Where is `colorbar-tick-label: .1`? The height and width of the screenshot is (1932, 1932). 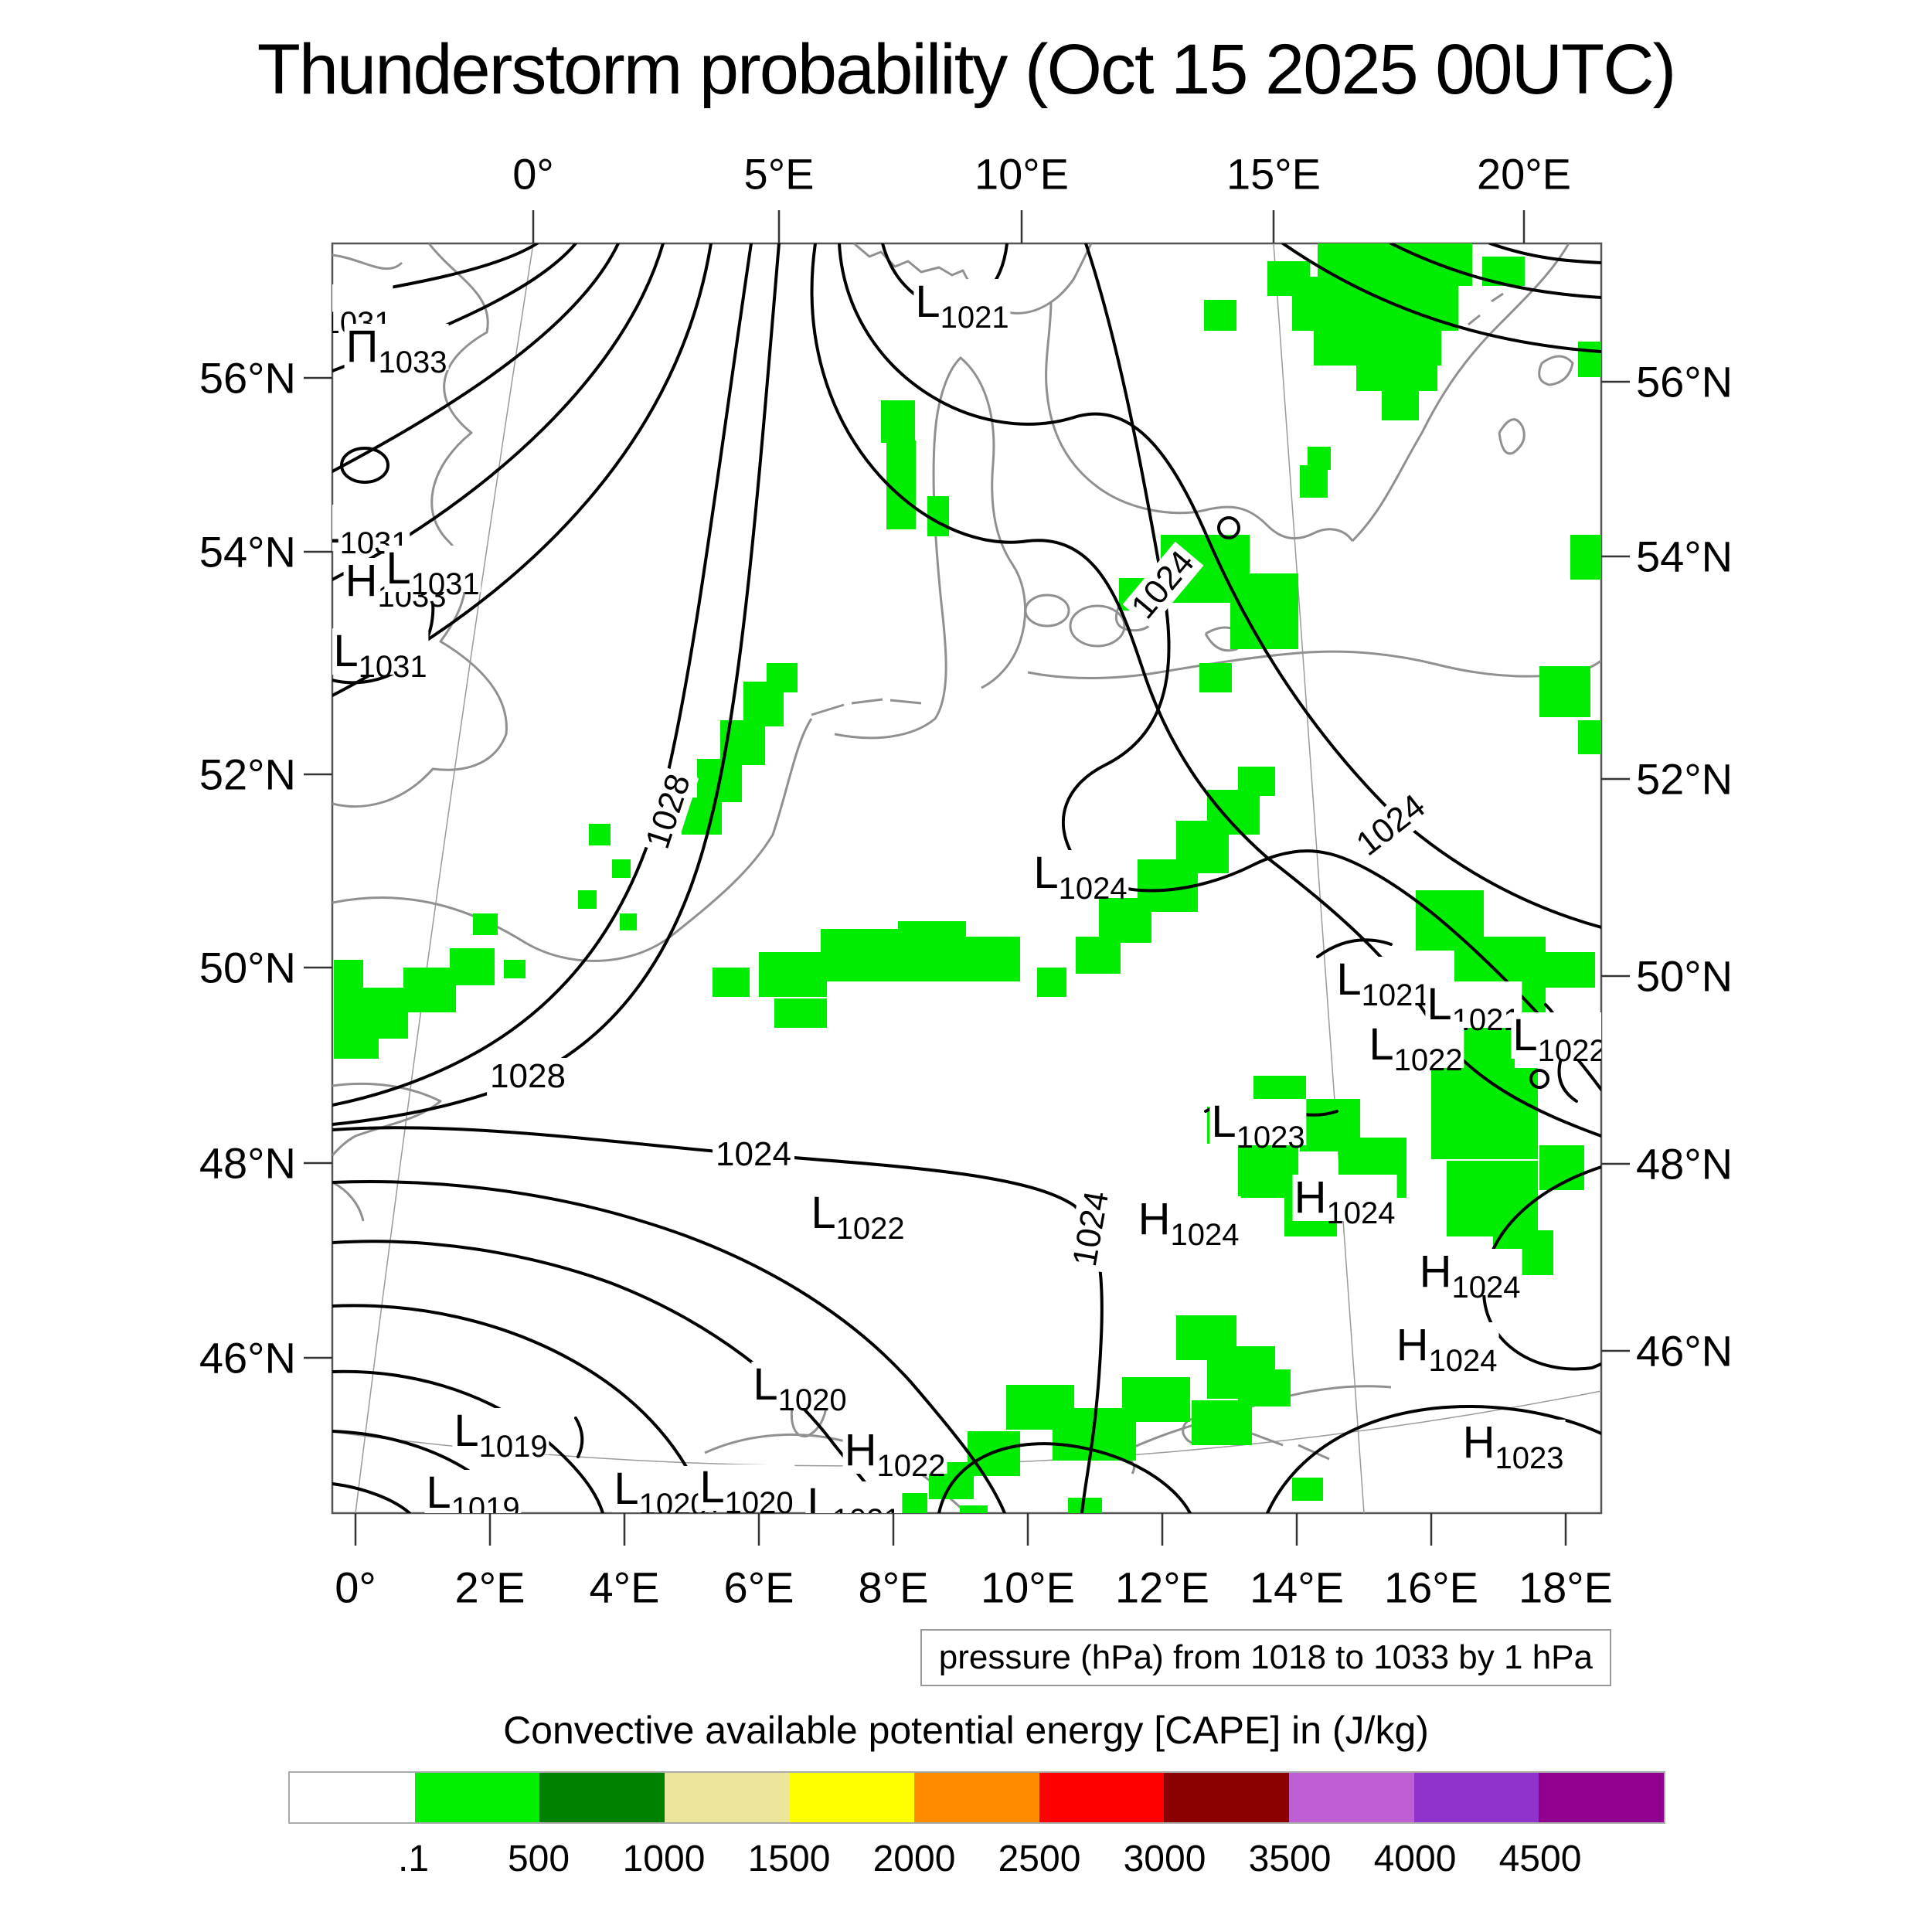 colorbar-tick-label: .1 is located at coordinates (414, 1858).